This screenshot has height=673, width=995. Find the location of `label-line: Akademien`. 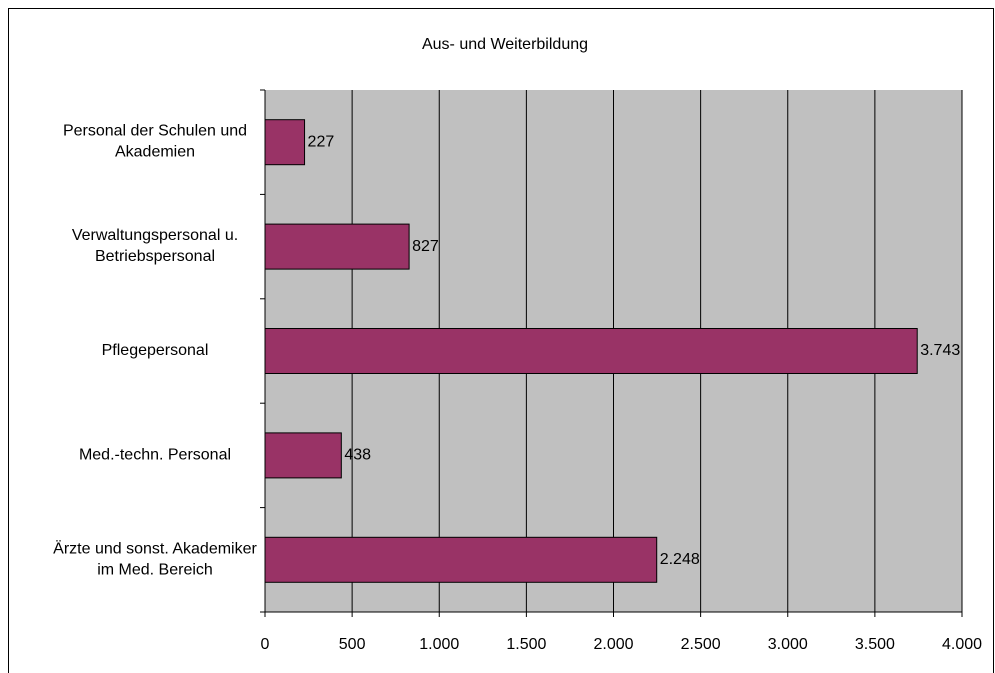

label-line: Akademien is located at coordinates (155, 152).